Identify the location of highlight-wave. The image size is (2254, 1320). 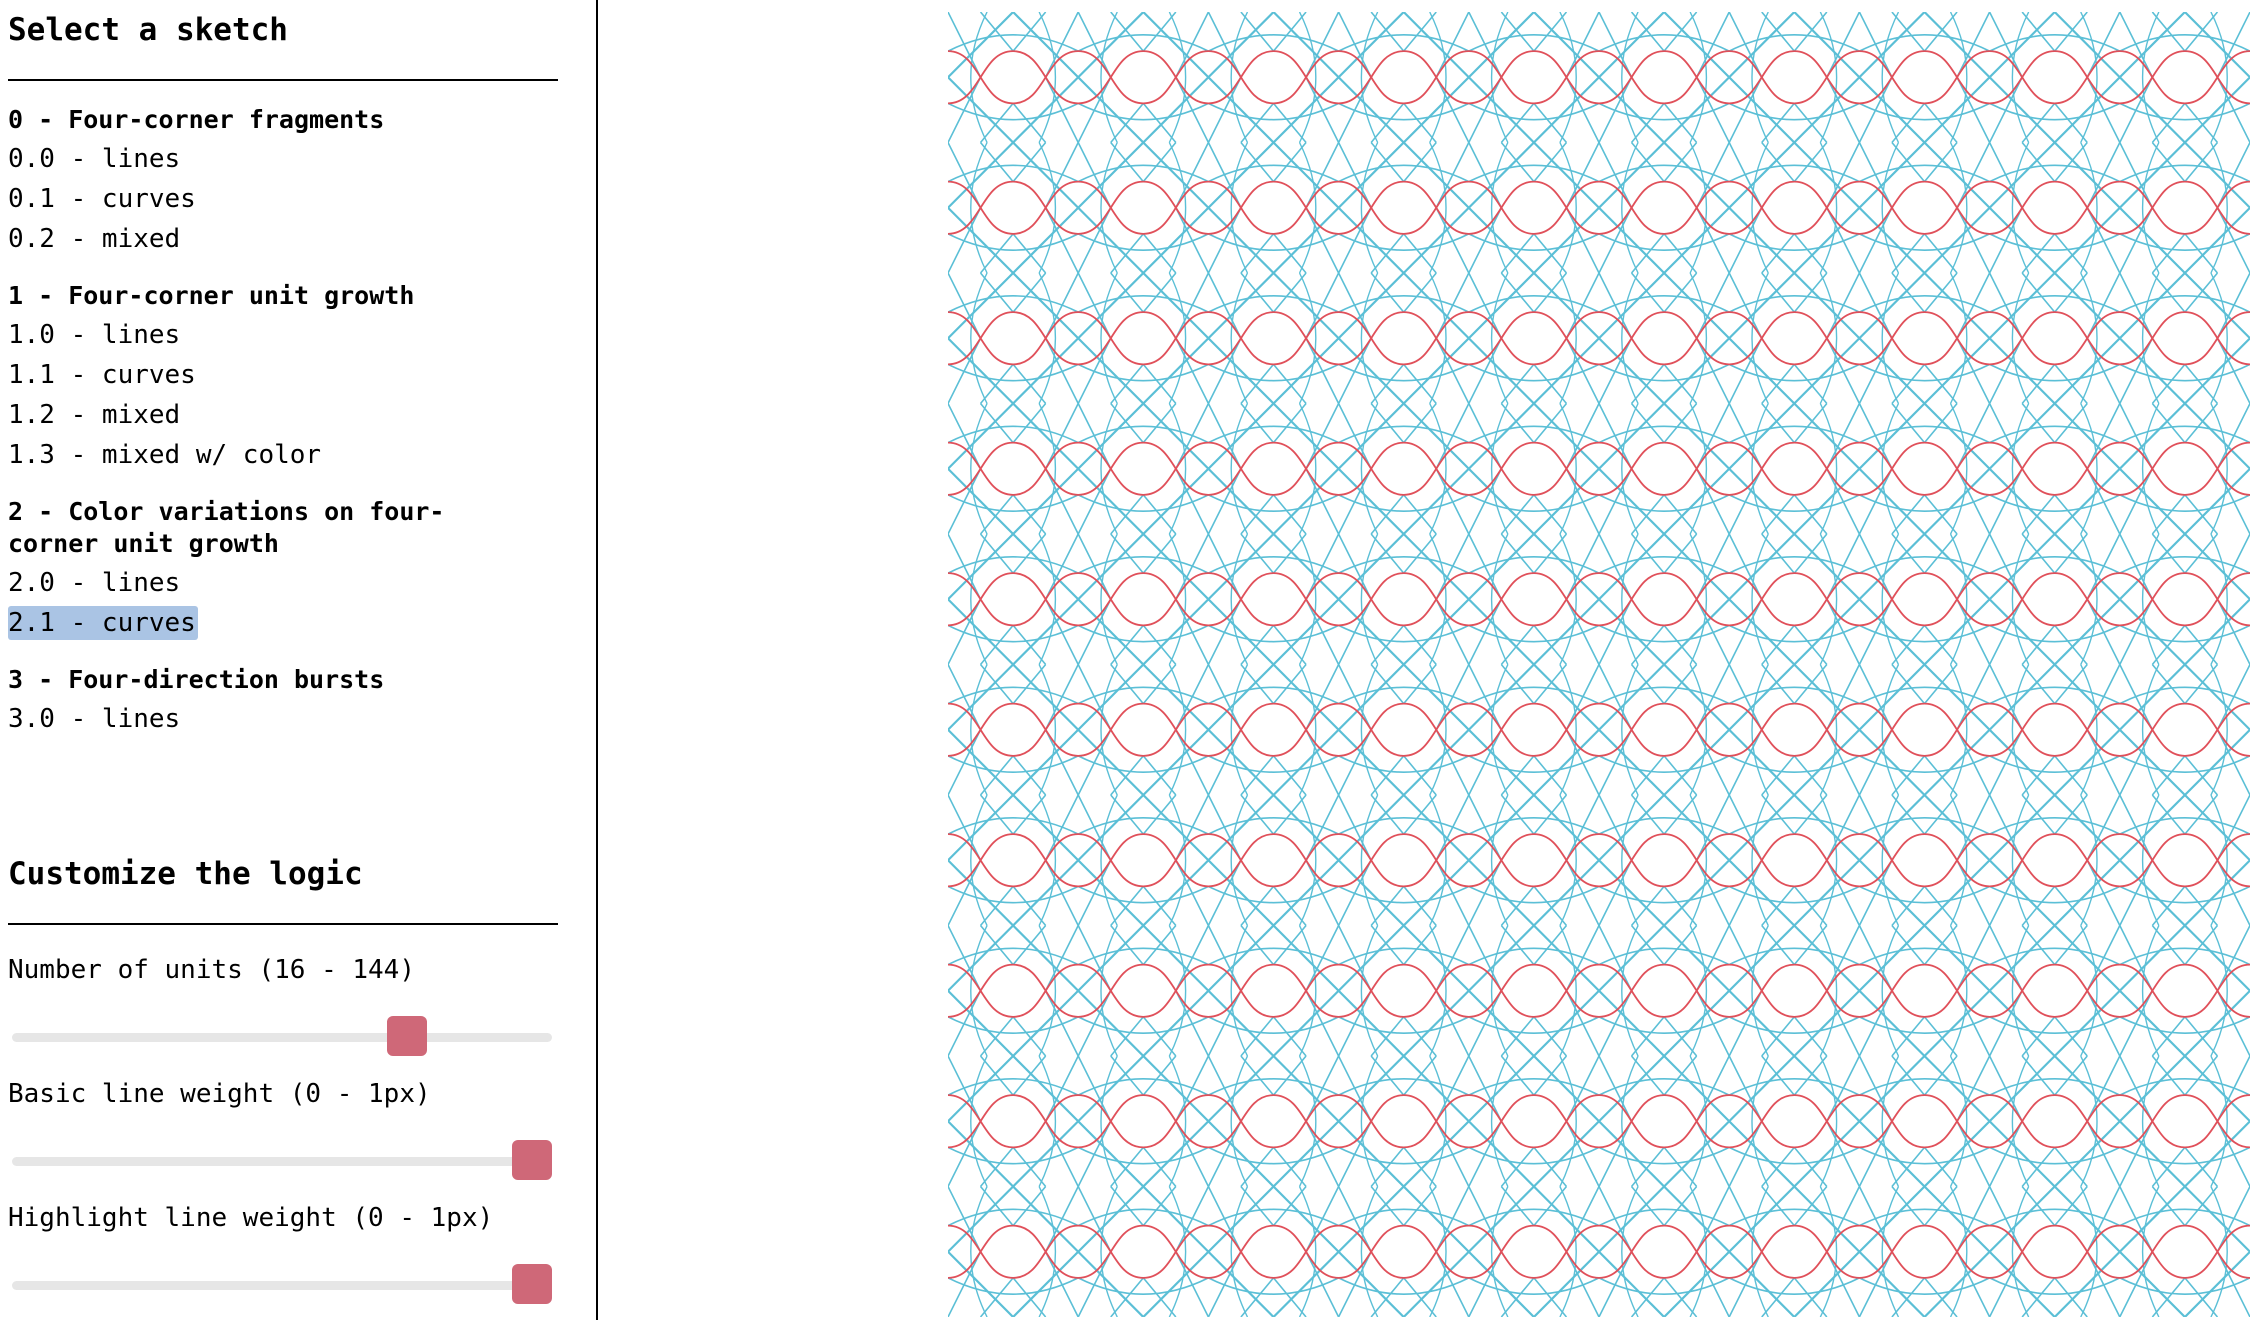
(1599, 599).